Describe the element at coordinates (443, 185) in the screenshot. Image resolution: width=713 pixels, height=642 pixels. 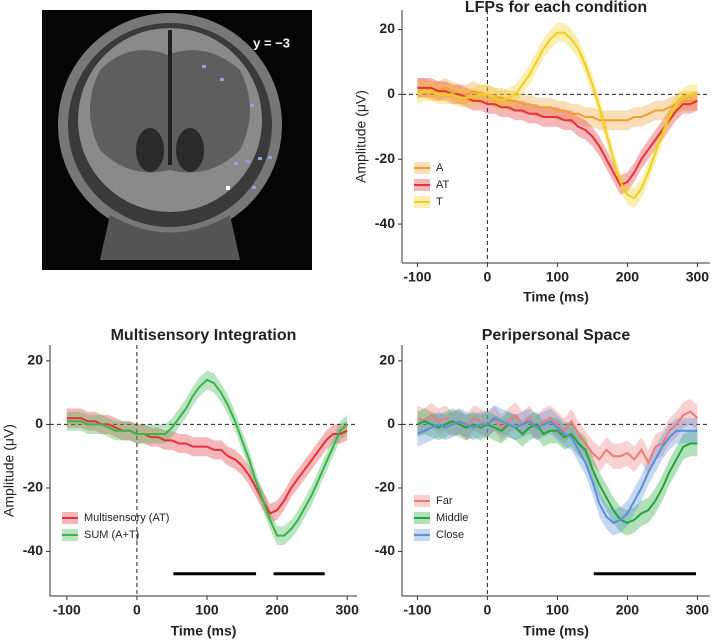
I see `legend-label: AT` at that location.